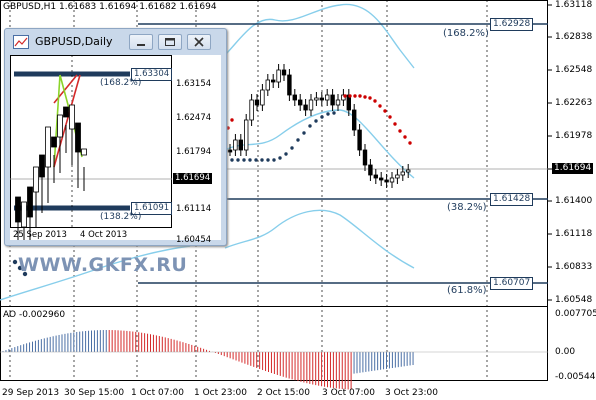  Describe the element at coordinates (550, 152) in the screenshot. I see `price-axis-ticks` at that location.